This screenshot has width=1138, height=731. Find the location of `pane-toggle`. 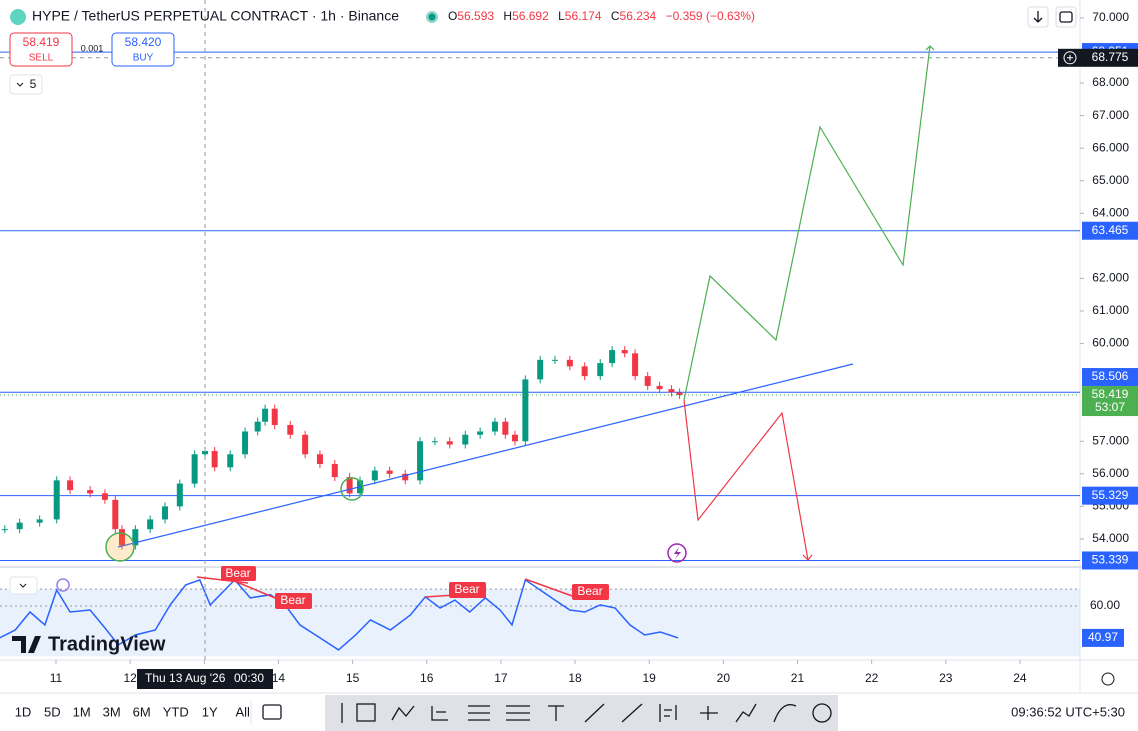

pane-toggle is located at coordinates (23, 585).